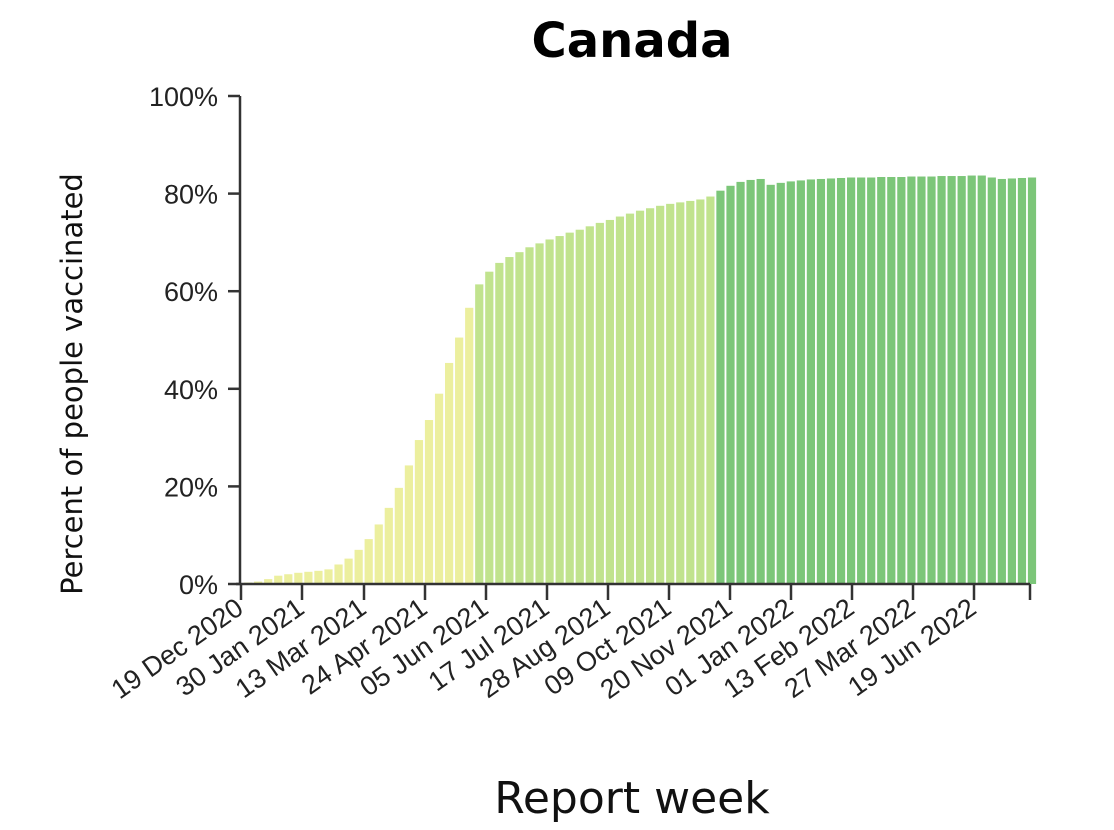 The image size is (1114, 830). What do you see at coordinates (191, 390) in the screenshot?
I see `y-tick-label: 40%` at bounding box center [191, 390].